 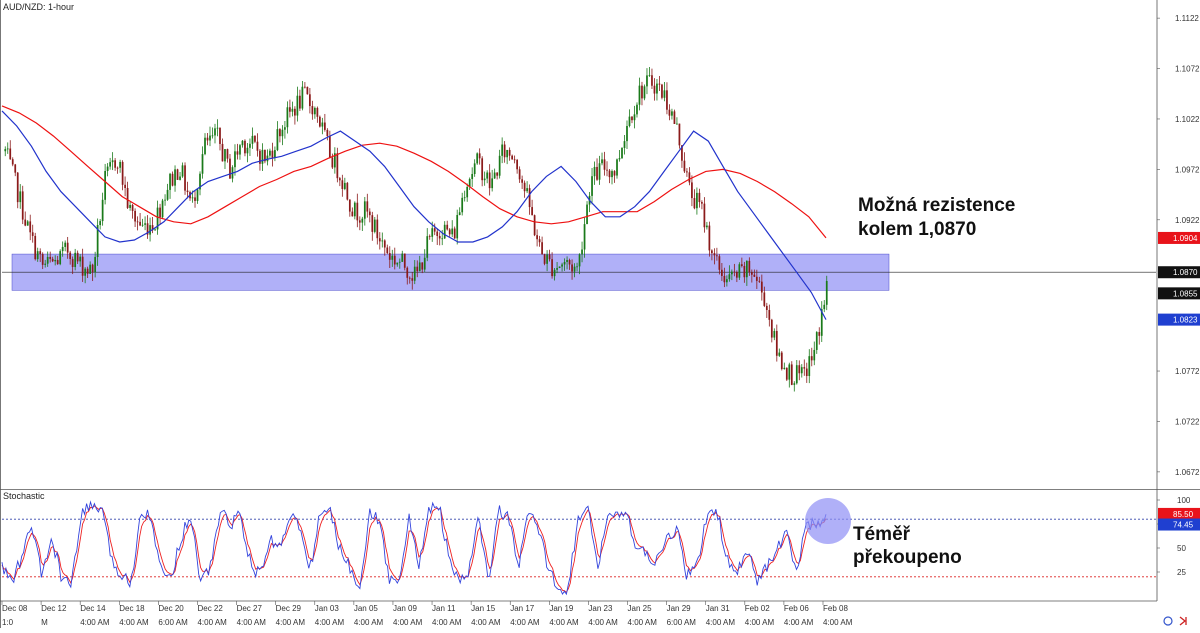 What do you see at coordinates (38, 7) in the screenshot?
I see `chart-title: AUD/NZD: 1-hour` at bounding box center [38, 7].